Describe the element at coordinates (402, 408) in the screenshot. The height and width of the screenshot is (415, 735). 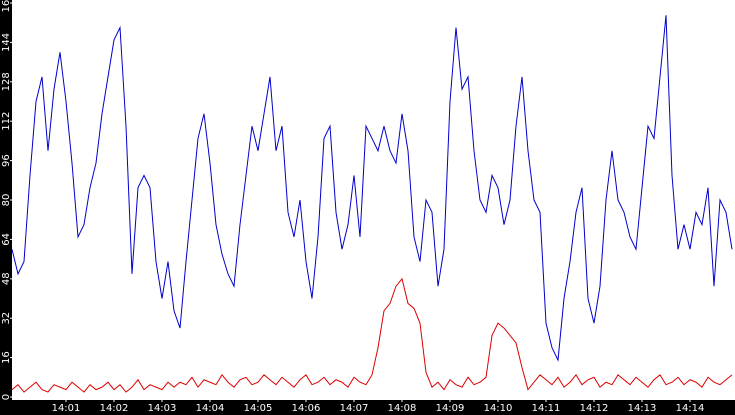
I see `x-tick-label: 14:08` at that location.